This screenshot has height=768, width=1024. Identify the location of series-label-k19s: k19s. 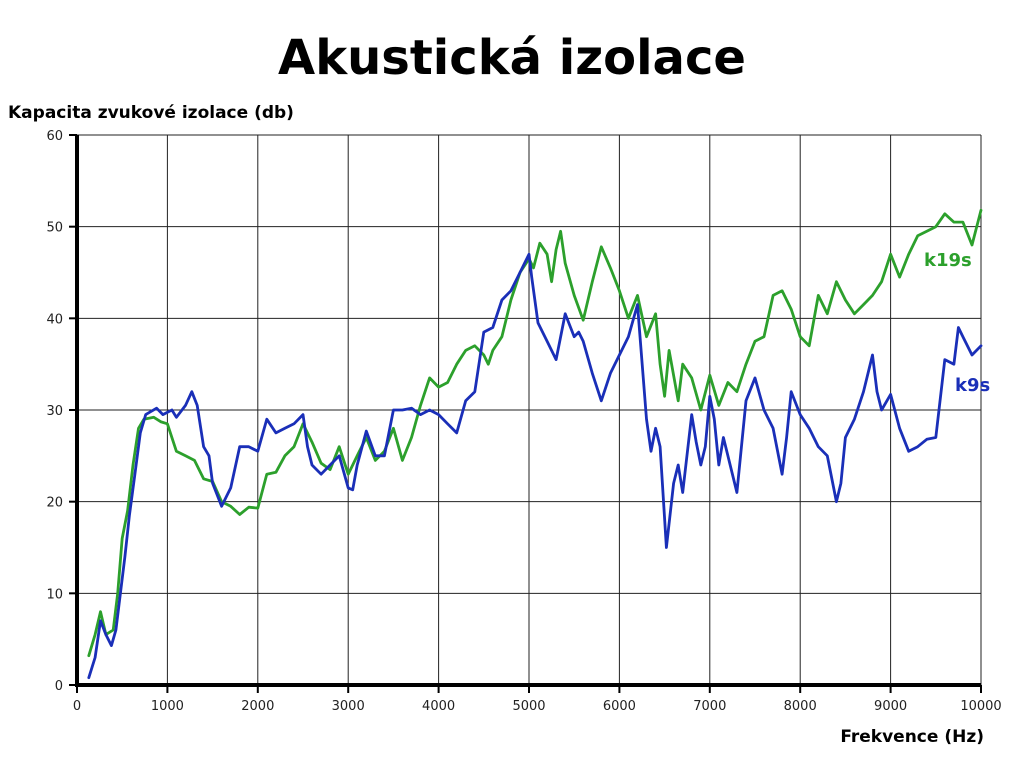
(948, 260).